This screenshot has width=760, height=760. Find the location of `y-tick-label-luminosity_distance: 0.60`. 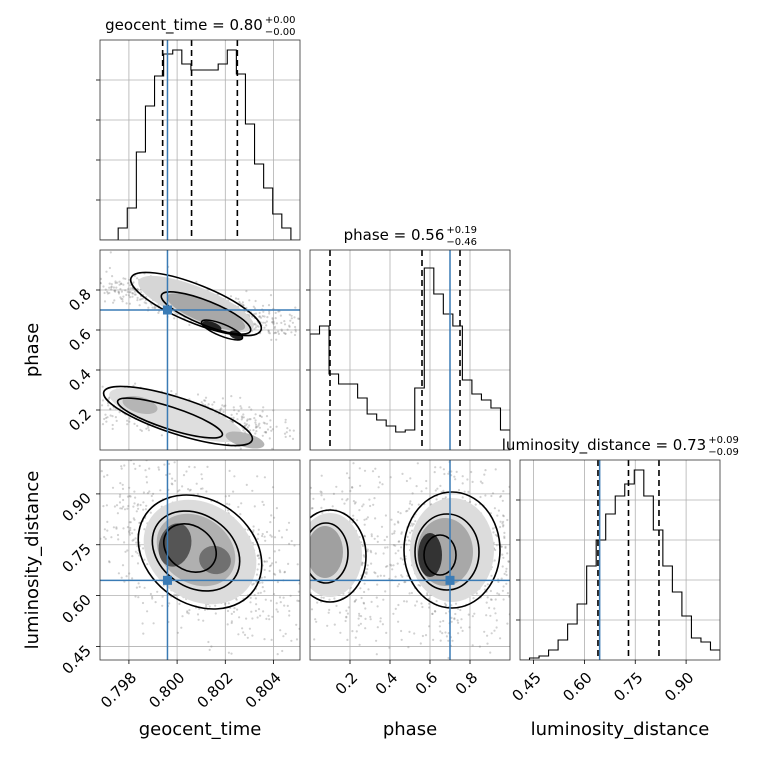

y-tick-label-luminosity_distance: 0.60 is located at coordinates (76, 609).